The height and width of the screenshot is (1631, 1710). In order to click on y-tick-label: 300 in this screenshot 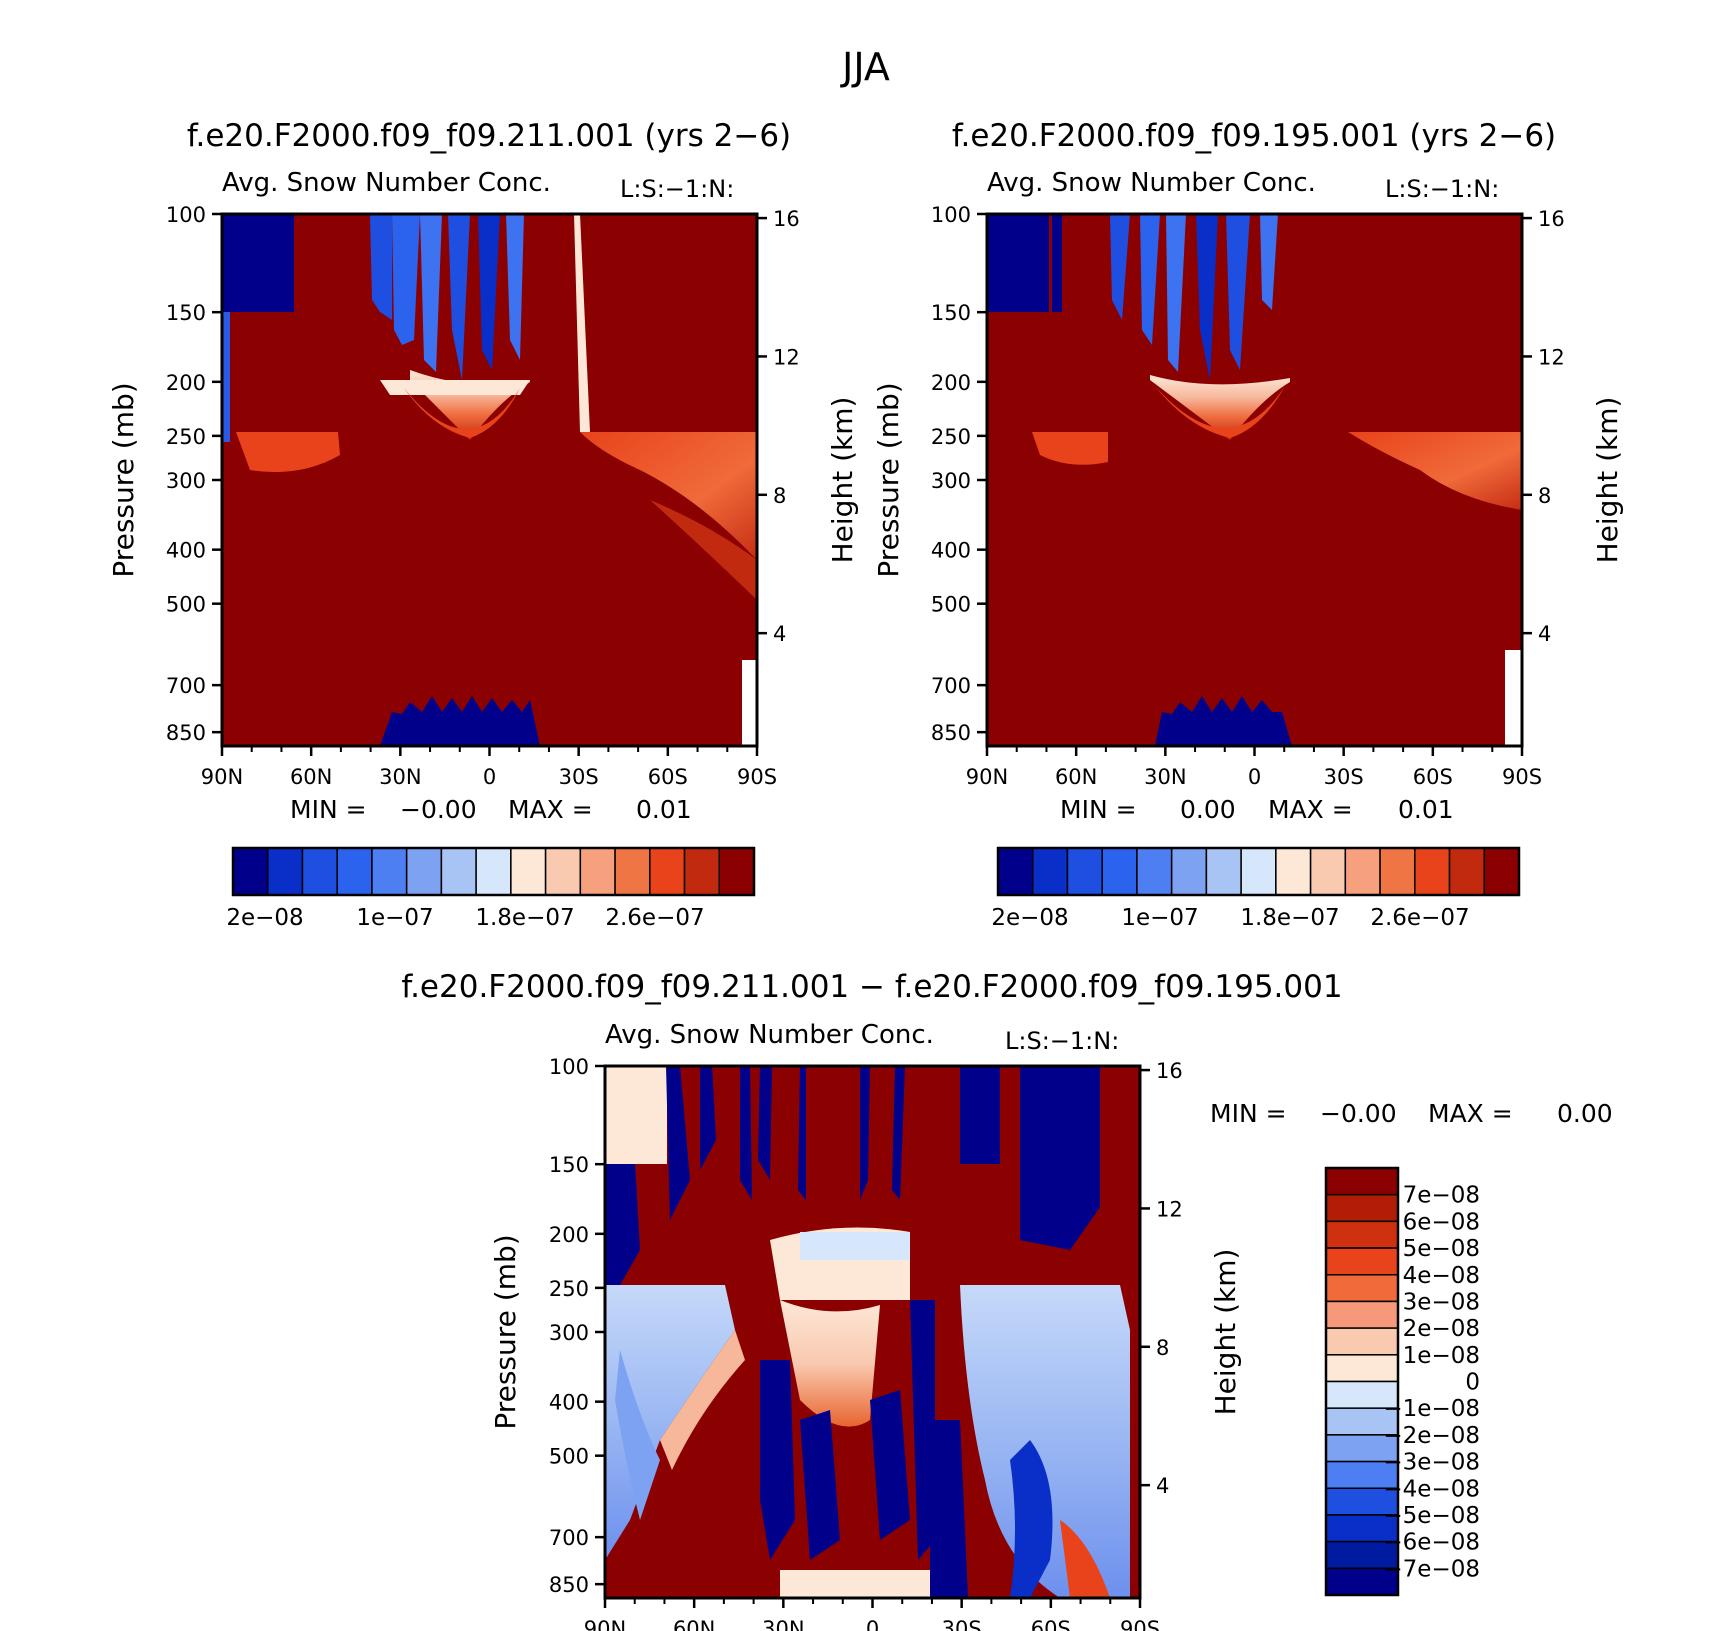, I will do `click(569, 1333)`.